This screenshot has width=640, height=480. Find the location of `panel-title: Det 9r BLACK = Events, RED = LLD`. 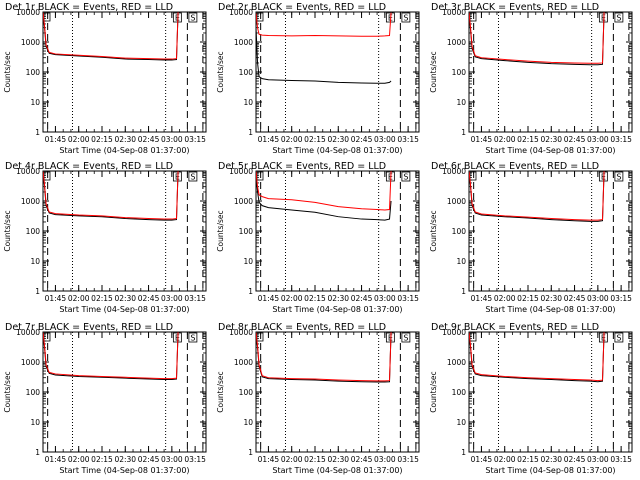

panel-title: Det 9r BLACK = Events, RED = LLD is located at coordinates (515, 327).